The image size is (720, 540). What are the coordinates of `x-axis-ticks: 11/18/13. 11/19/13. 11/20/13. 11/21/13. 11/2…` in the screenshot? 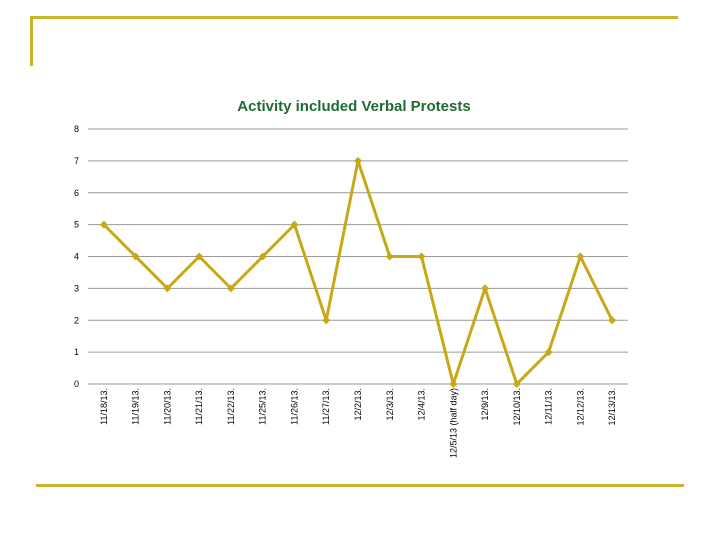 It's located at (358, 423).